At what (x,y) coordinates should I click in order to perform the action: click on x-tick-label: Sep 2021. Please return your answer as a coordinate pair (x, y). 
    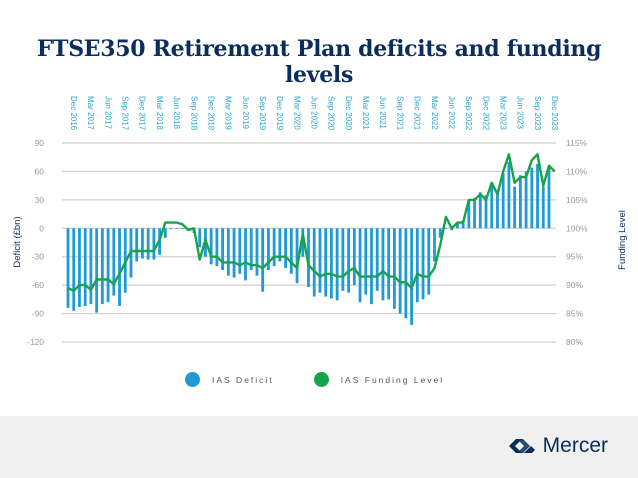
    Looking at the image, I should click on (399, 113).